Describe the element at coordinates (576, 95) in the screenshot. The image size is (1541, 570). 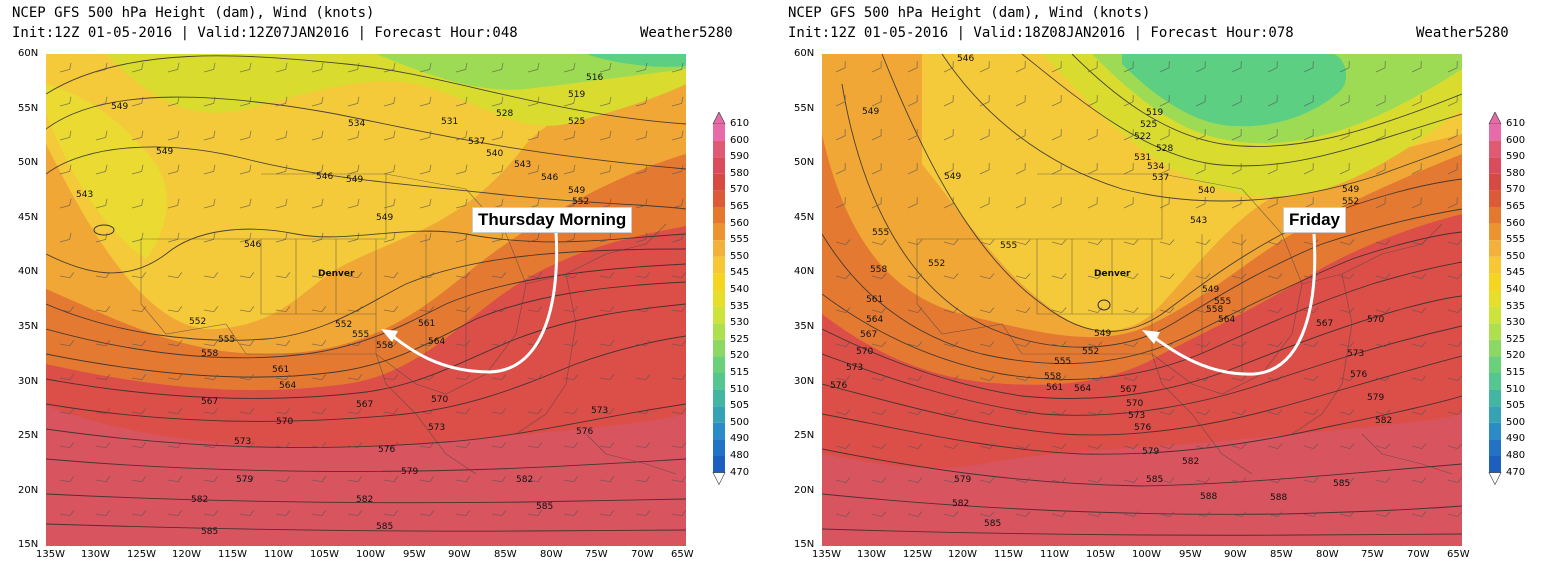
I see `contour-label: 519` at that location.